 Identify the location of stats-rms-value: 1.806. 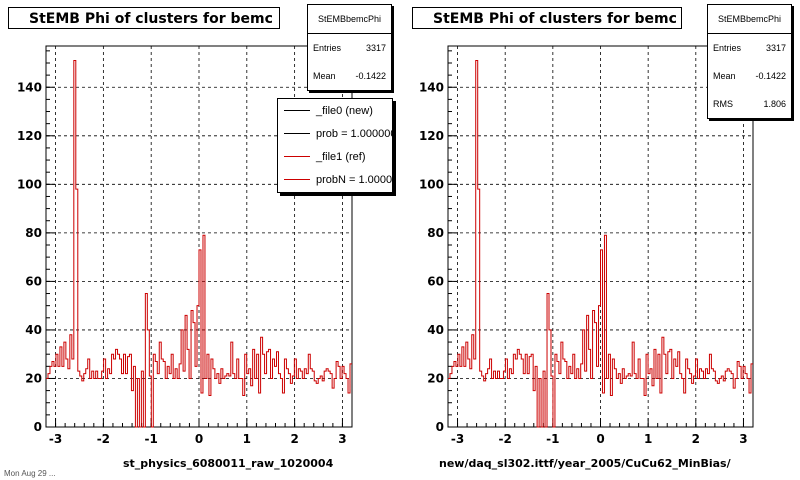
(774, 104).